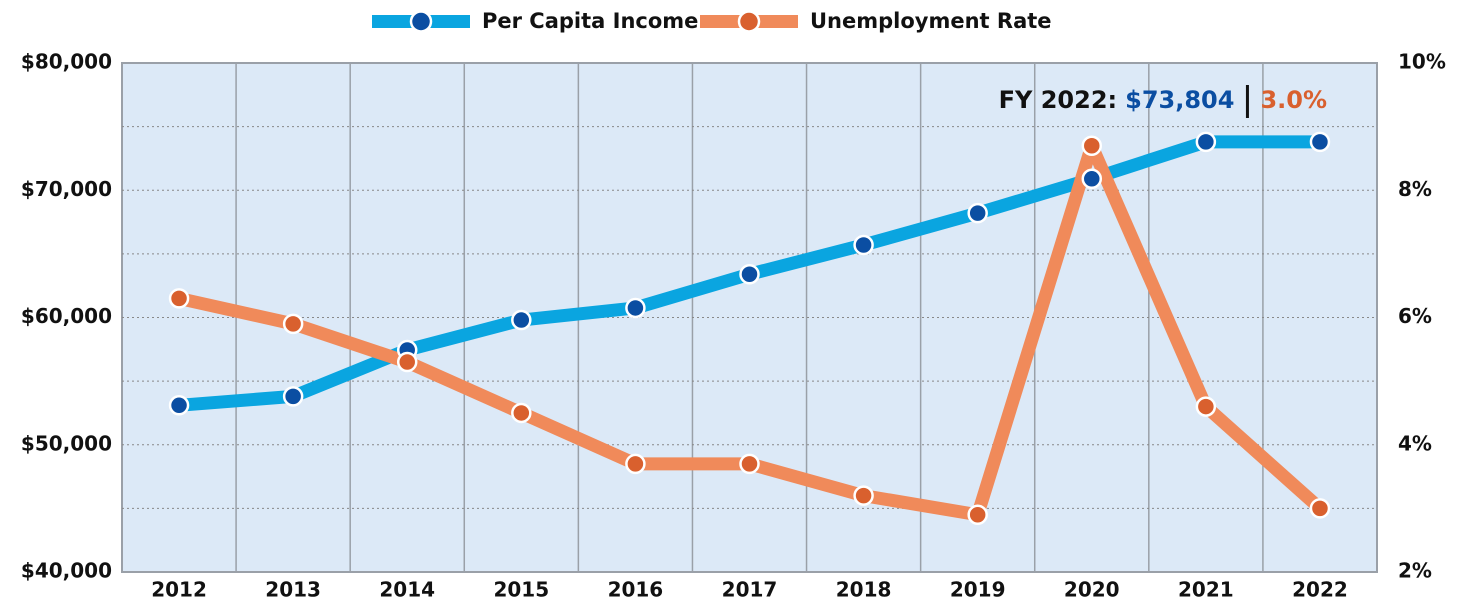 This screenshot has width=1461, height=609. Describe the element at coordinates (1206, 590) in the screenshot. I see `x-tick-label: 2021` at that location.